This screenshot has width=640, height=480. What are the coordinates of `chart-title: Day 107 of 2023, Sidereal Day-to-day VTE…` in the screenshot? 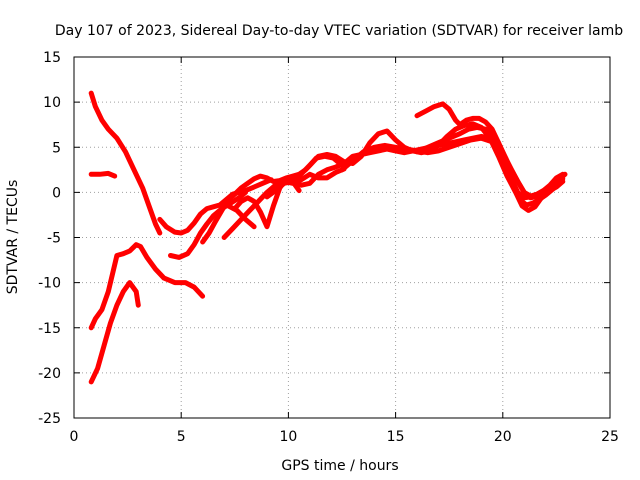 It's located at (339, 31).